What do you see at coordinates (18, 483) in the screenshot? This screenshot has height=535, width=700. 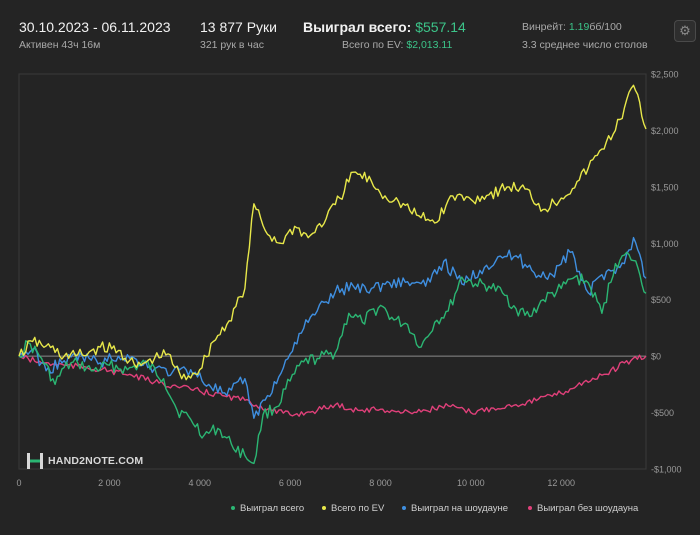 I see `x-tick-label: 0` at bounding box center [18, 483].